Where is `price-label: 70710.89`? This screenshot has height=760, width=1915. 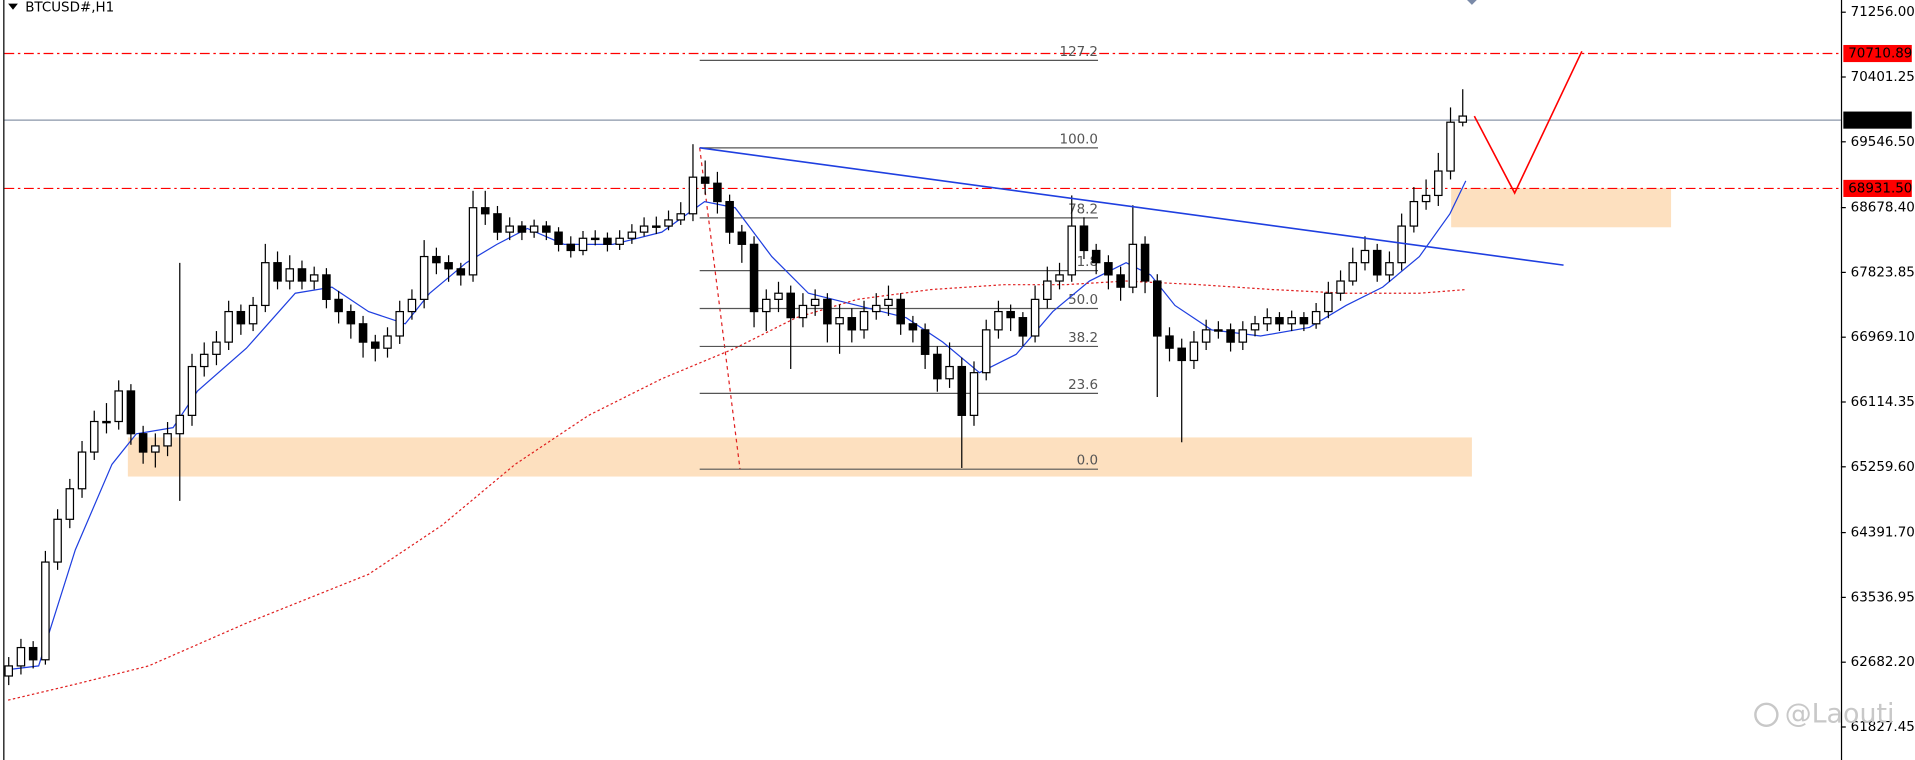 price-label: 70710.89 is located at coordinates (1880, 54).